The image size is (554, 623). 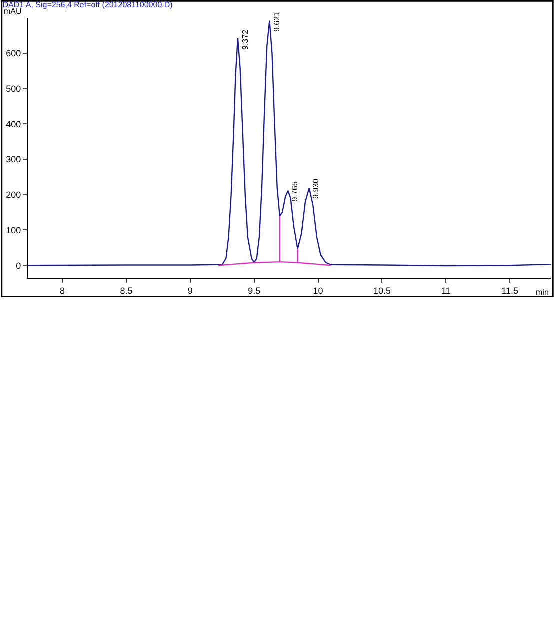 I want to click on y-tick-label: 300, so click(x=14, y=159).